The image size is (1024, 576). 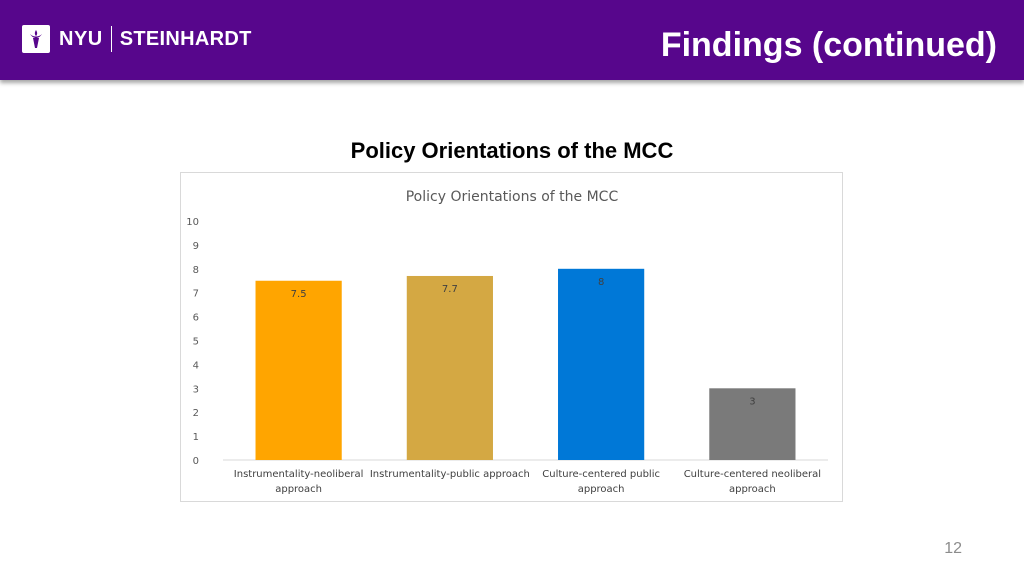 What do you see at coordinates (601, 474) in the screenshot?
I see `x-tick-label: Culture-centered public` at bounding box center [601, 474].